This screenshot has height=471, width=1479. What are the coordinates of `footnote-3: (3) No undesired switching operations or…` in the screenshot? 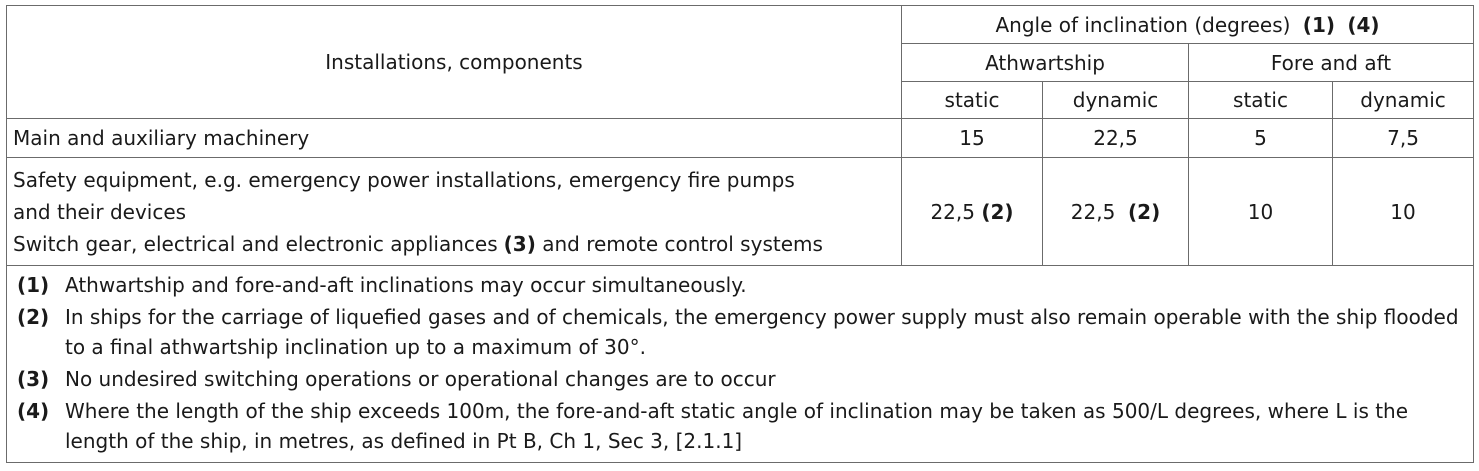 It's located at (740, 379).